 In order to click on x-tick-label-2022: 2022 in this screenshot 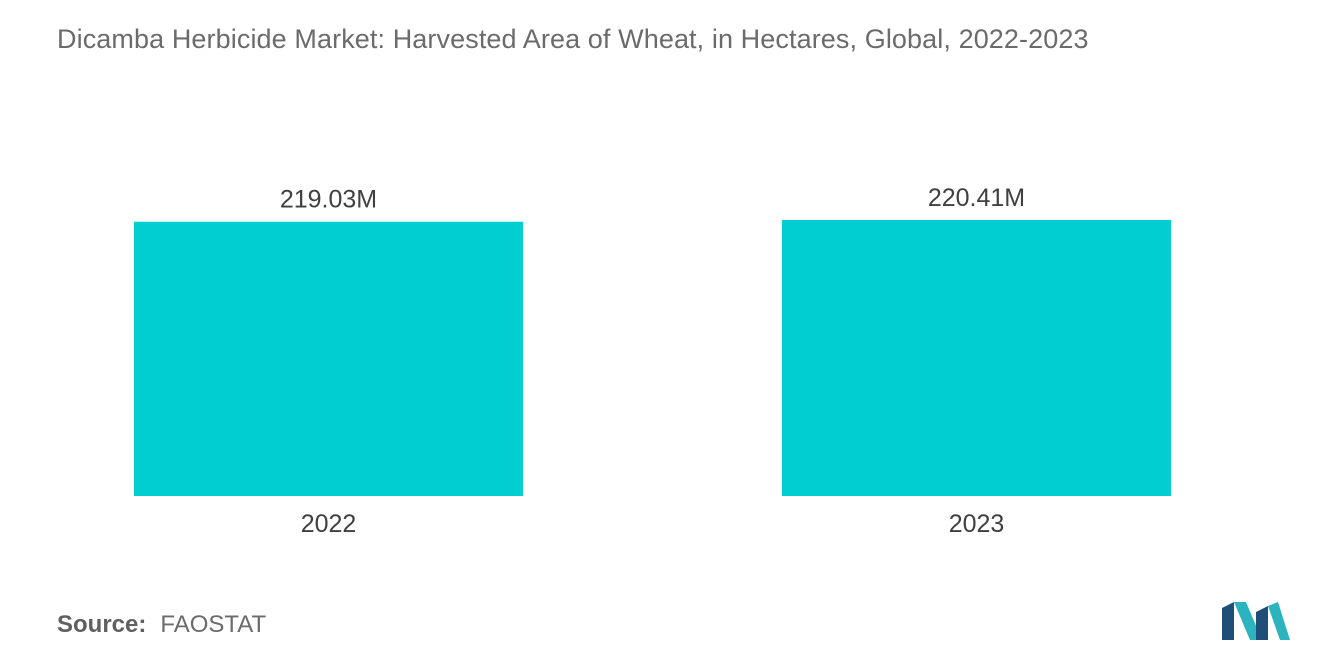, I will do `click(329, 524)`.